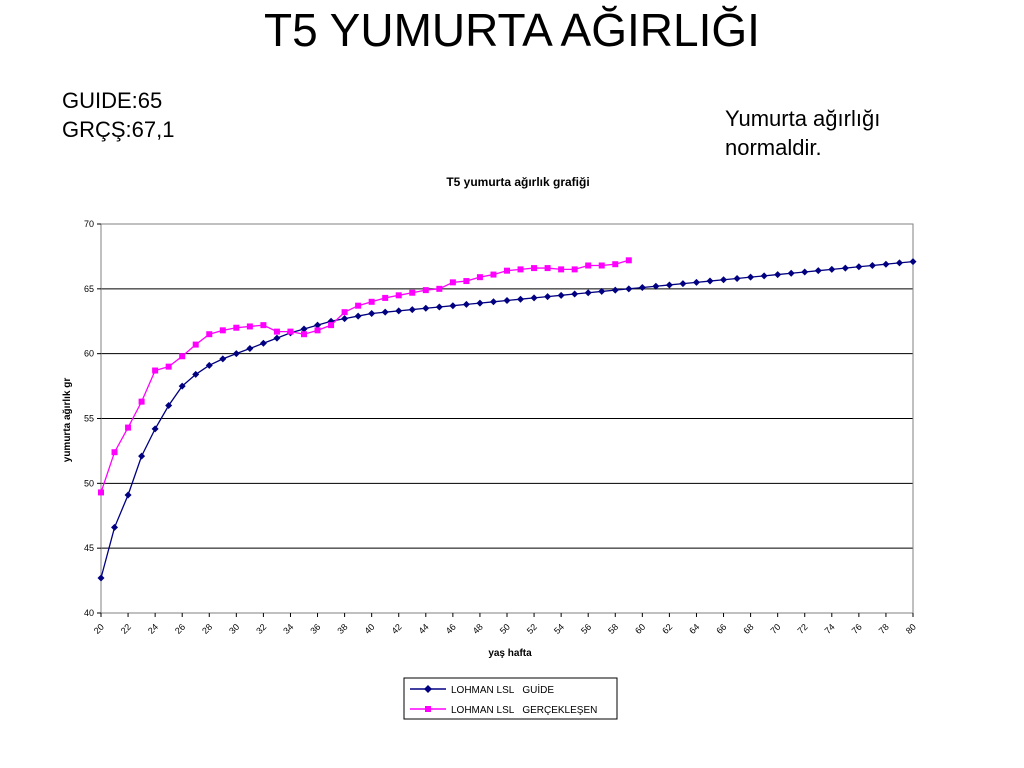 This screenshot has width=1024, height=768. I want to click on x-tick-label: 58, so click(613, 629).